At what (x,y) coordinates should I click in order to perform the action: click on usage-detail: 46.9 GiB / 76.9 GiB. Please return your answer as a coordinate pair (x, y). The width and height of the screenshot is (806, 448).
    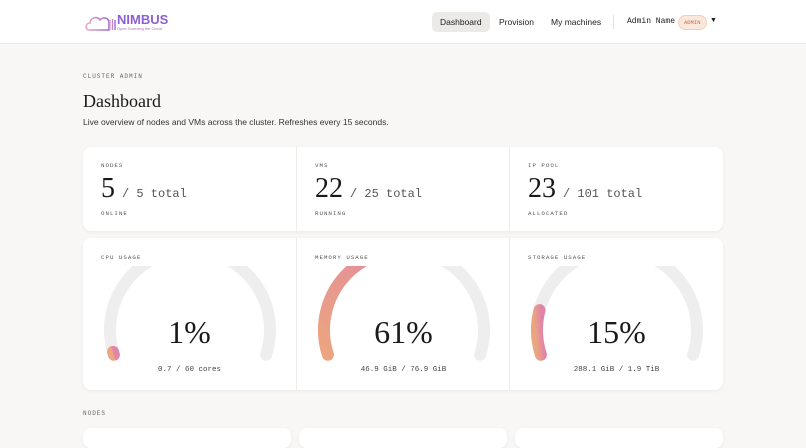
    Looking at the image, I should click on (403, 370).